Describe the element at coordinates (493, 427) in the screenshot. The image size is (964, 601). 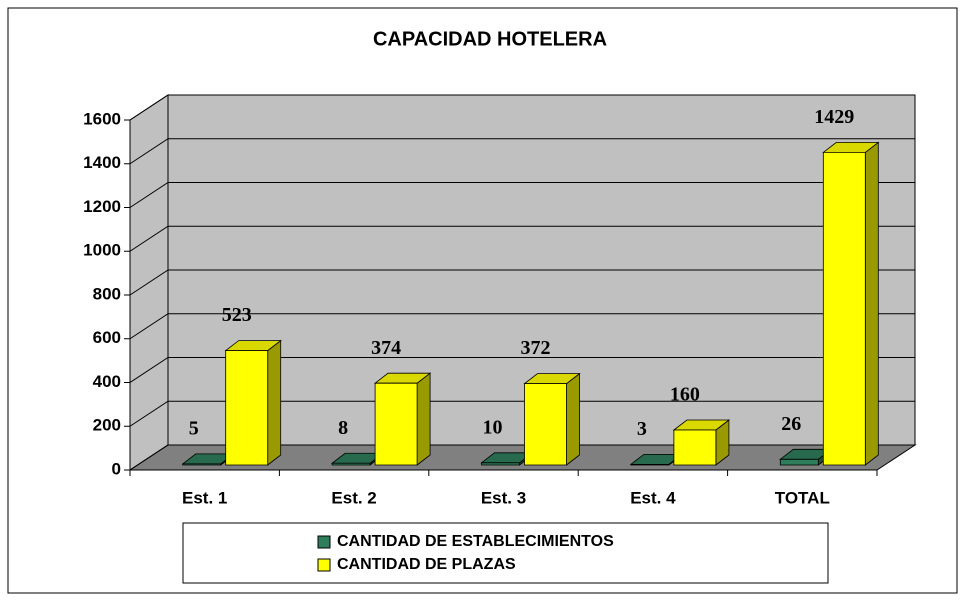
I see `value-label: 10` at that location.